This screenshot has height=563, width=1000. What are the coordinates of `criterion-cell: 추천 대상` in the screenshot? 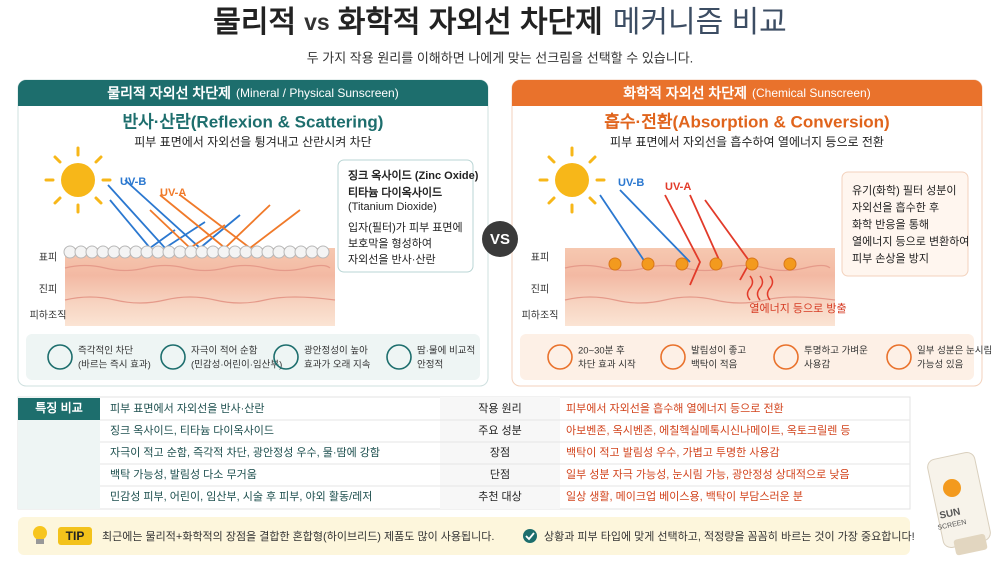 It's located at (500, 496).